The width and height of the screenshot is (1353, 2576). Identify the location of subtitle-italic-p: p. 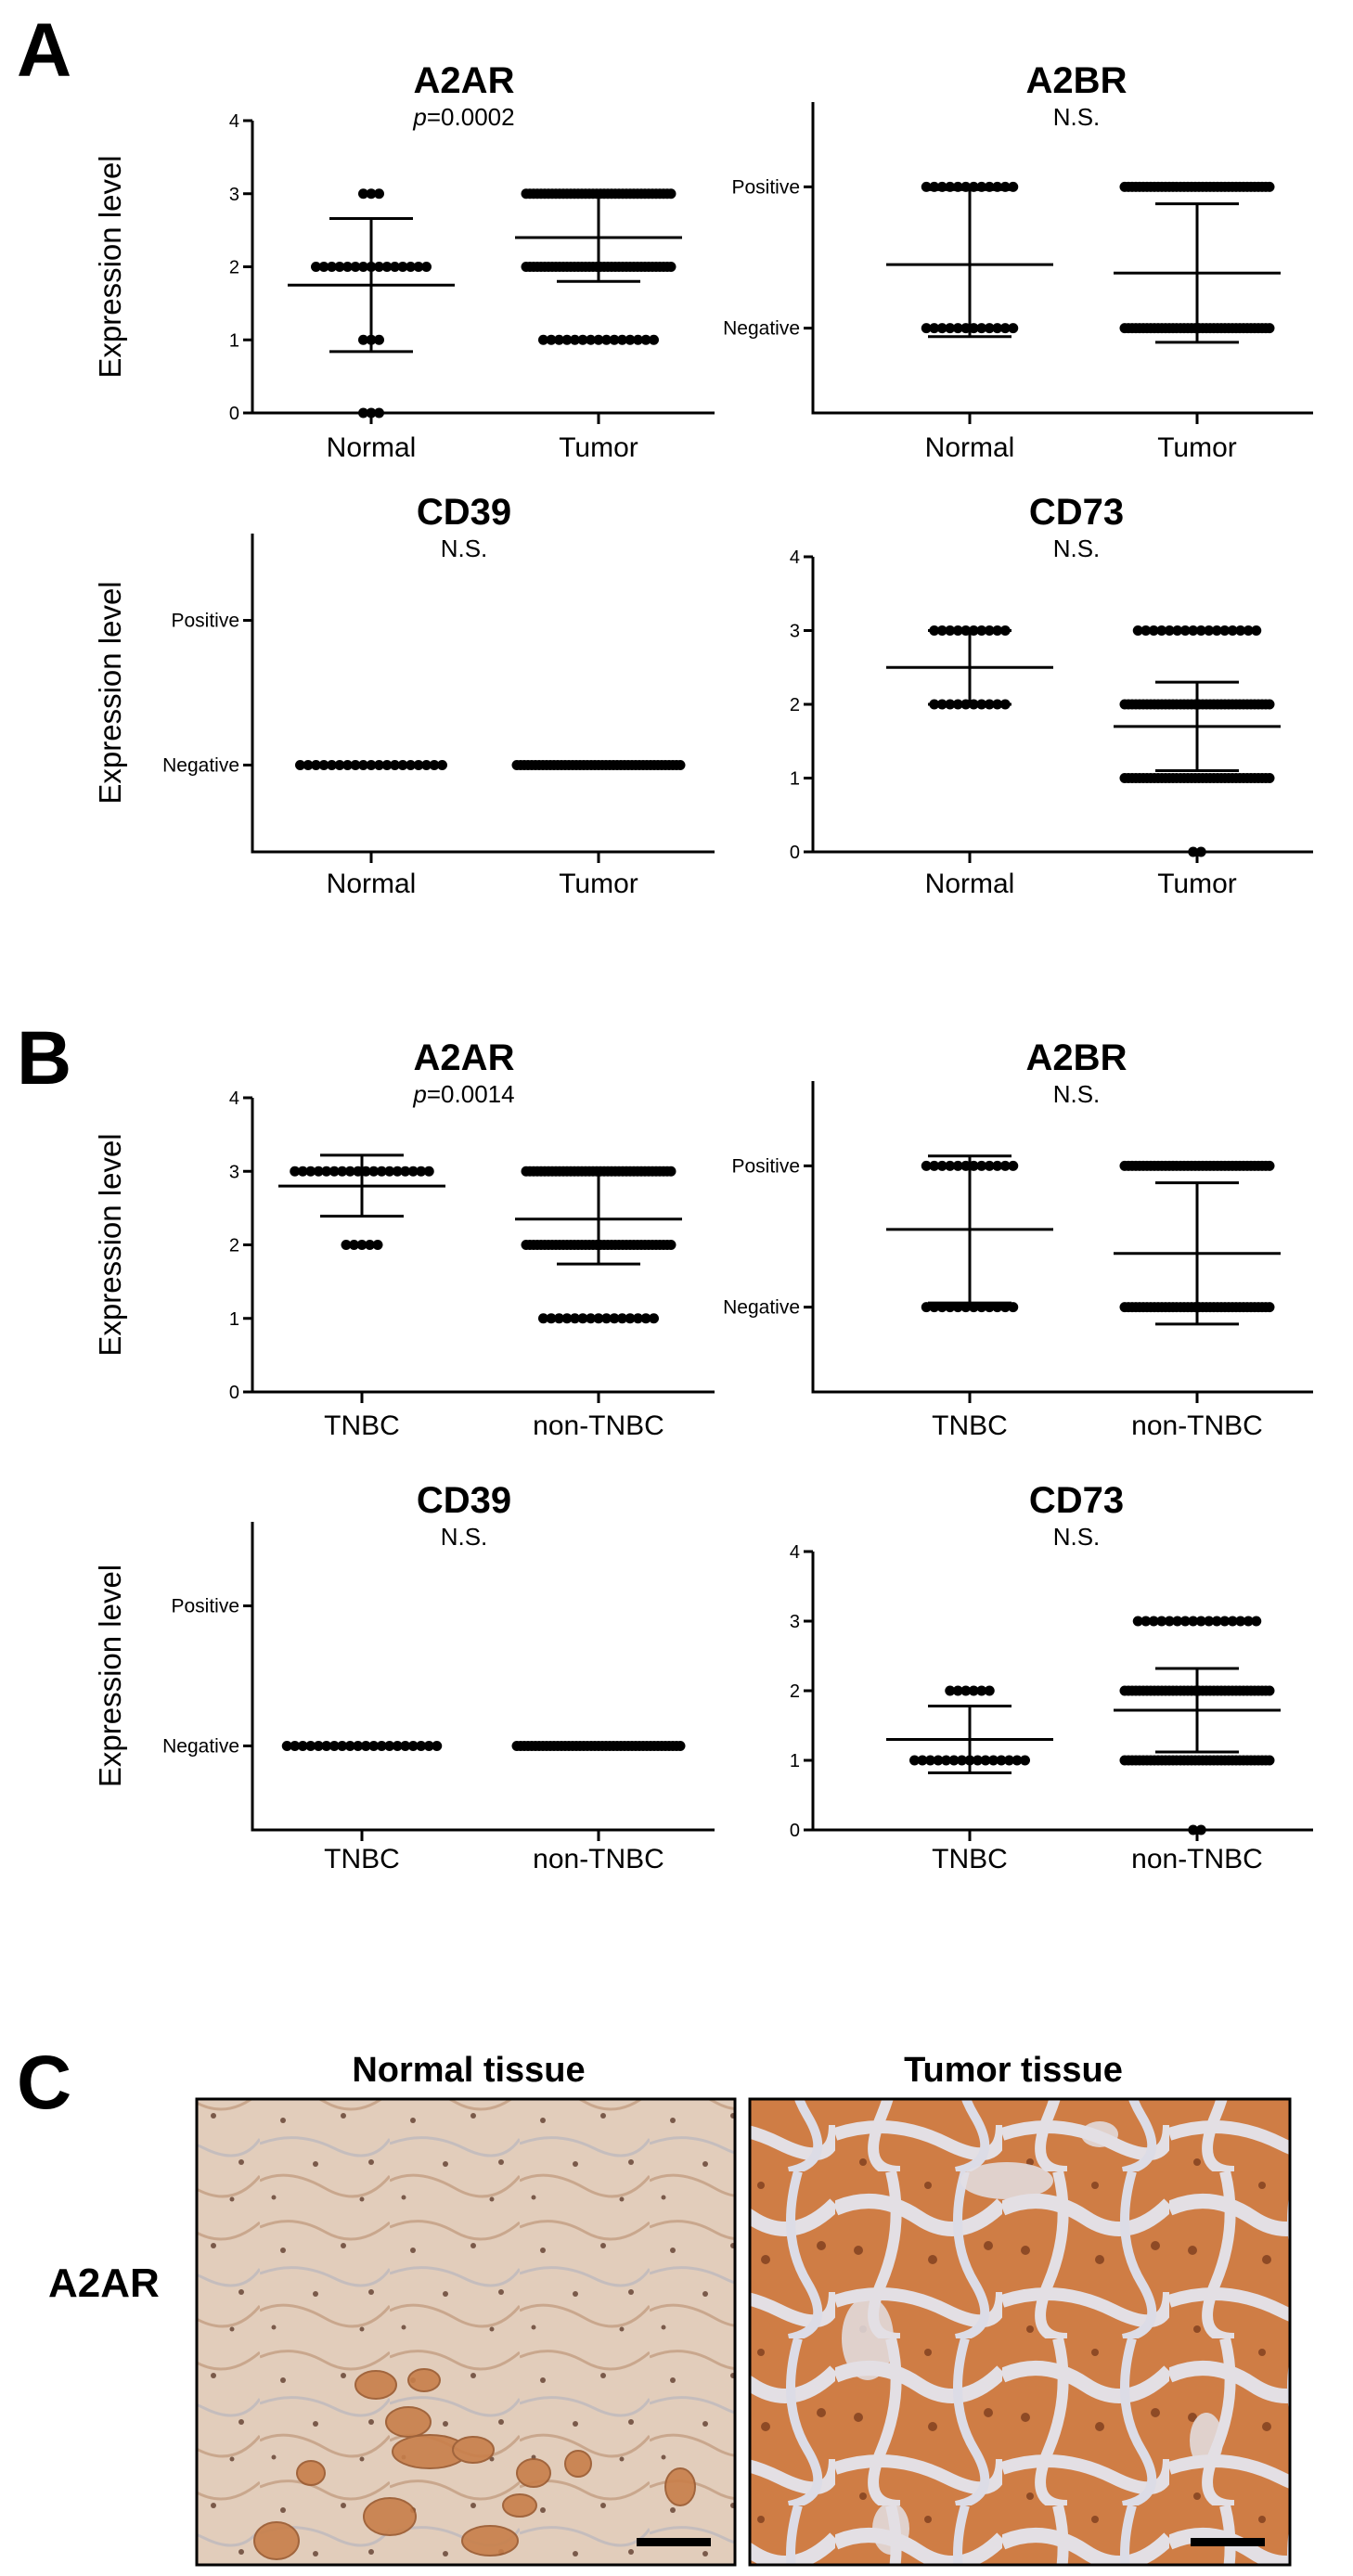
(419, 117).